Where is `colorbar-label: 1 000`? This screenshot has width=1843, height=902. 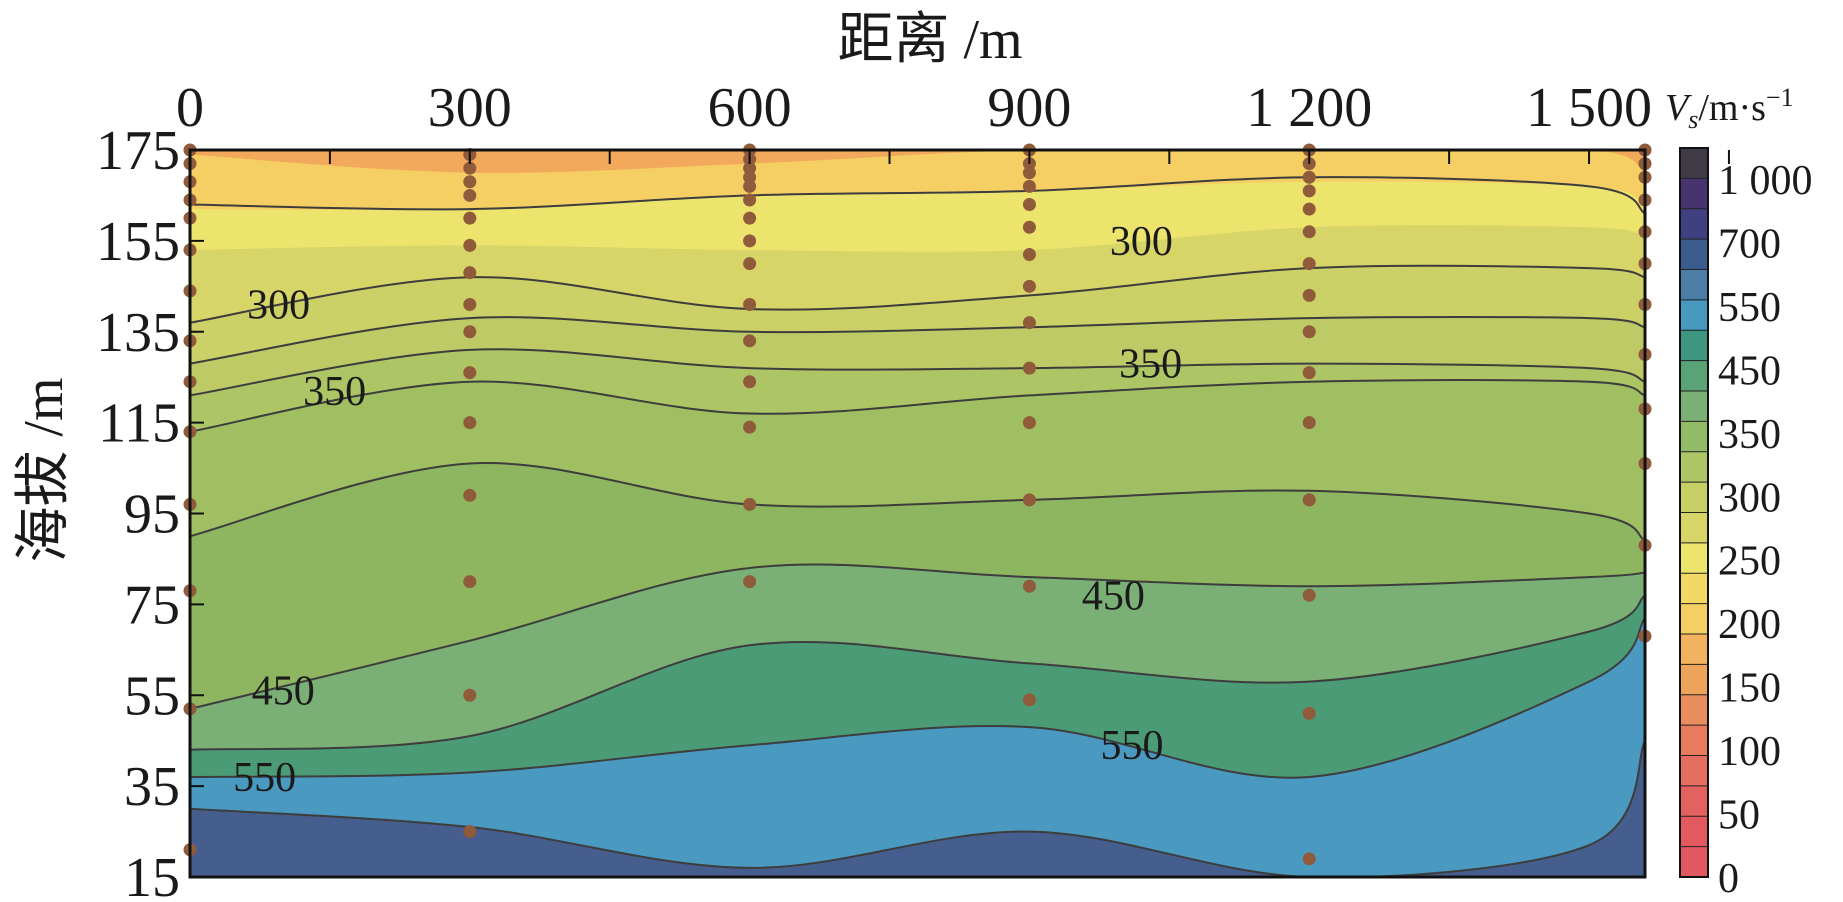
colorbar-label: 1 000 is located at coordinates (1765, 181).